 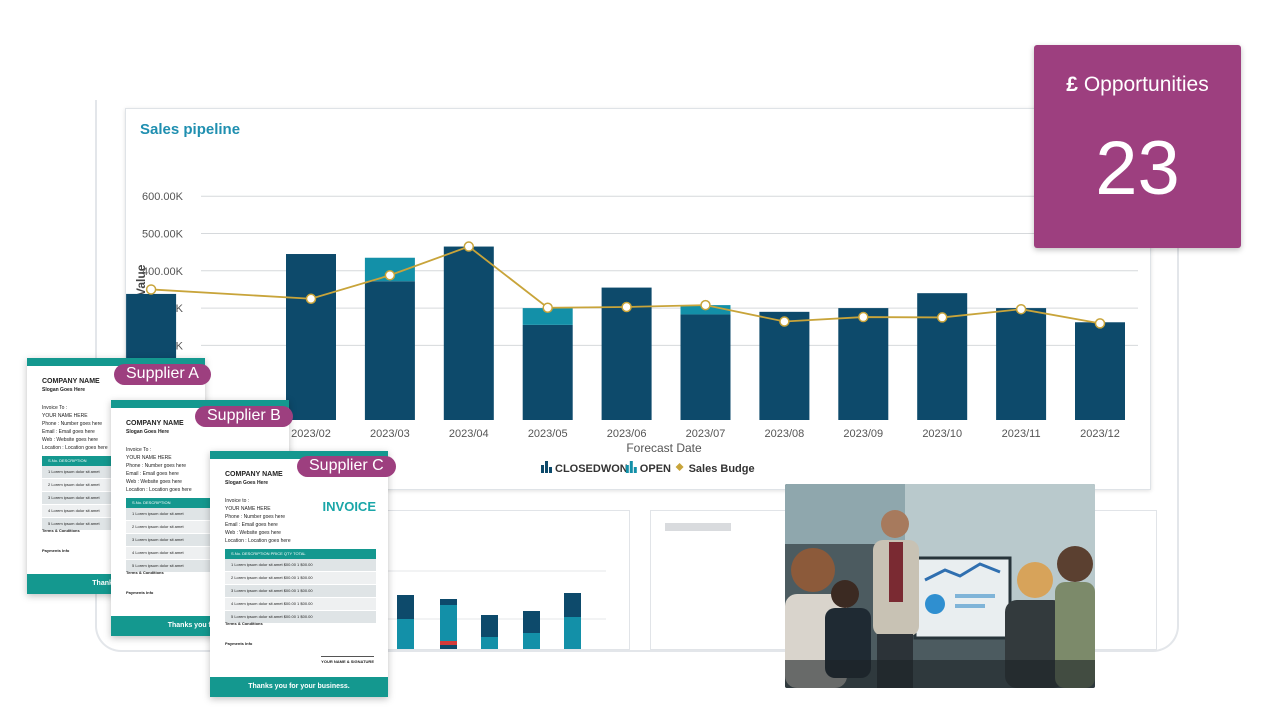 What do you see at coordinates (162, 374) in the screenshot?
I see `supplier-a-label: Supplier A` at bounding box center [162, 374].